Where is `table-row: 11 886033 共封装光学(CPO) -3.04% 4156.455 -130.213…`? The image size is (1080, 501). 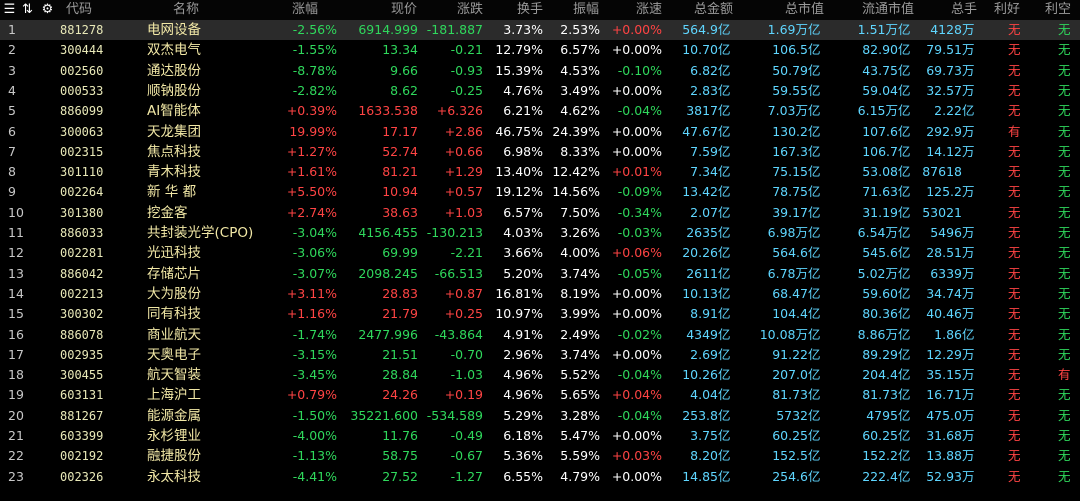
table-row: 11 886033 共封装光学(CPO) -3.04% 4156.455 -130.213… is located at coordinates (540, 233).